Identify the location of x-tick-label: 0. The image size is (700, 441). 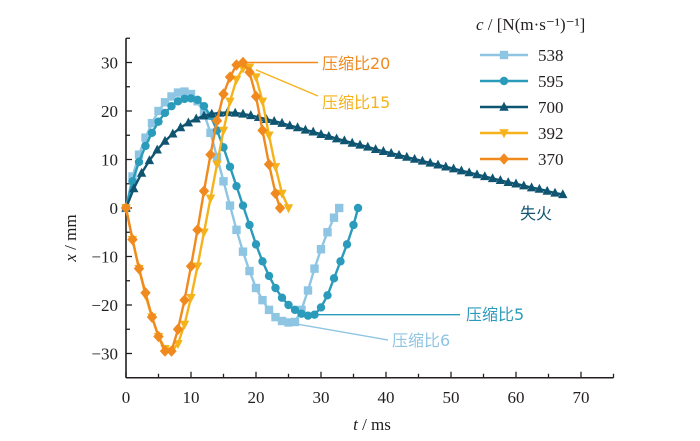
(126, 397).